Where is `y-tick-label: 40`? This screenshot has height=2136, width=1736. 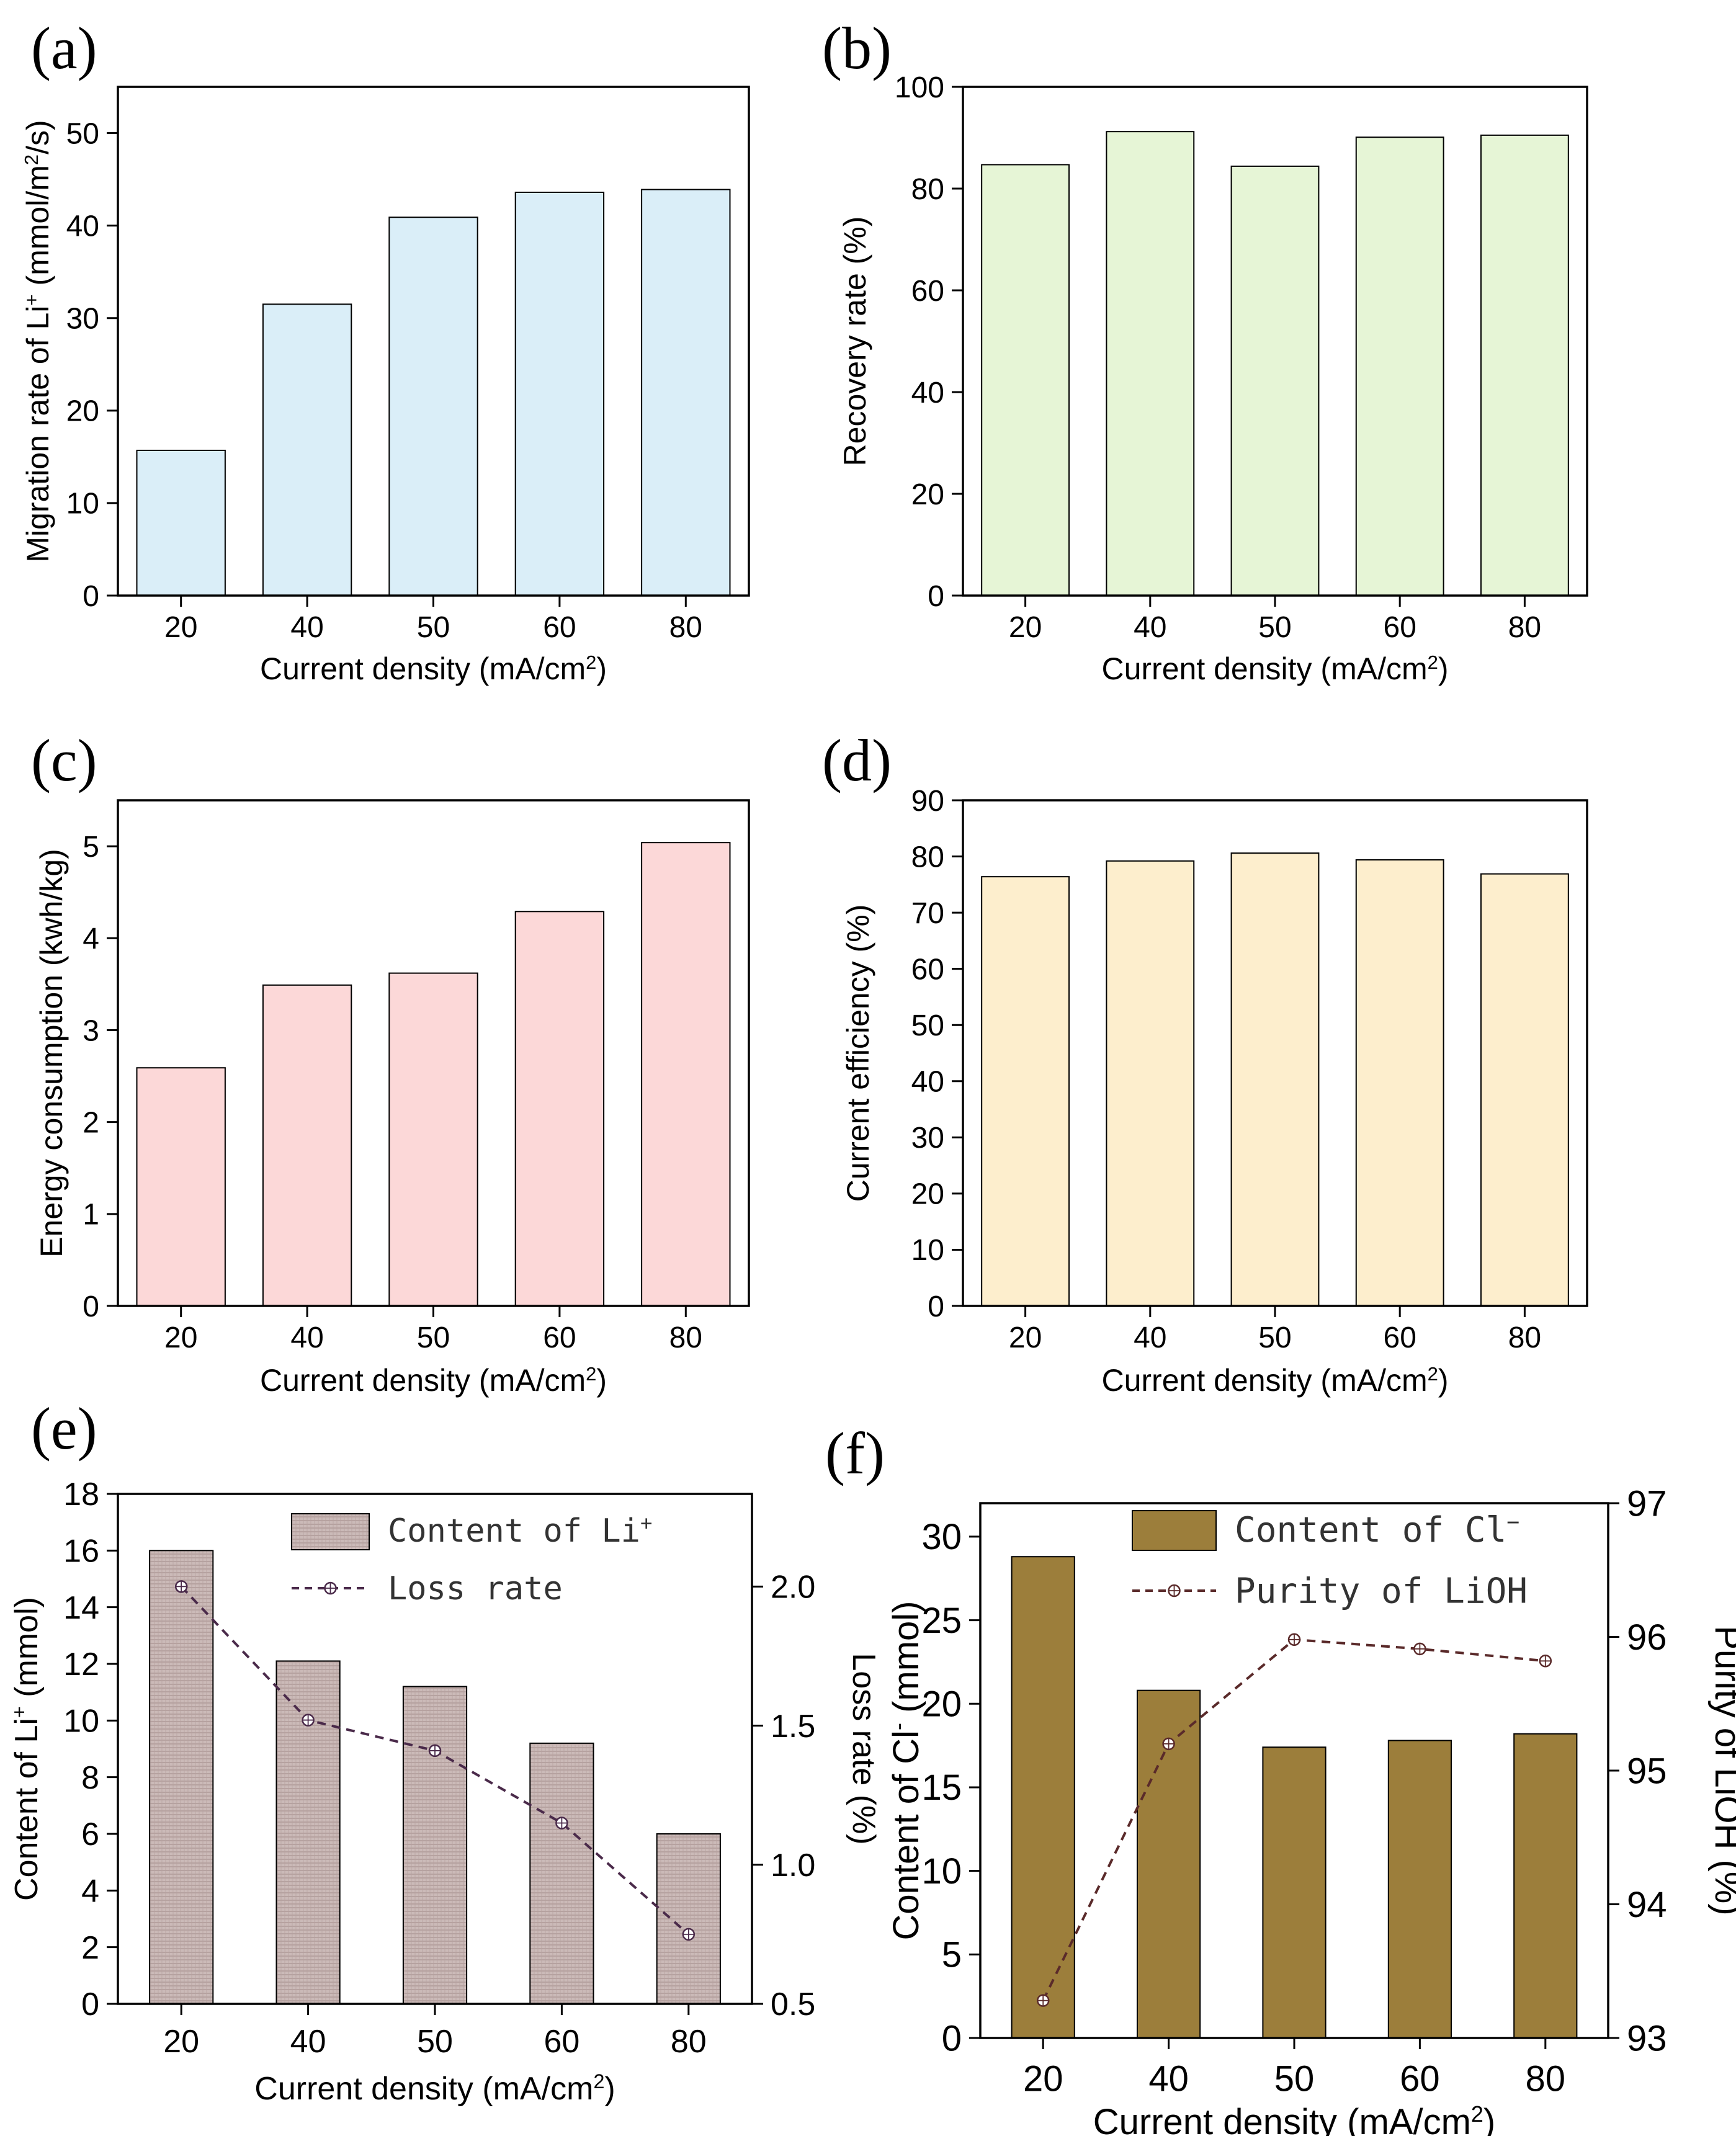 y-tick-label: 40 is located at coordinates (927, 1082).